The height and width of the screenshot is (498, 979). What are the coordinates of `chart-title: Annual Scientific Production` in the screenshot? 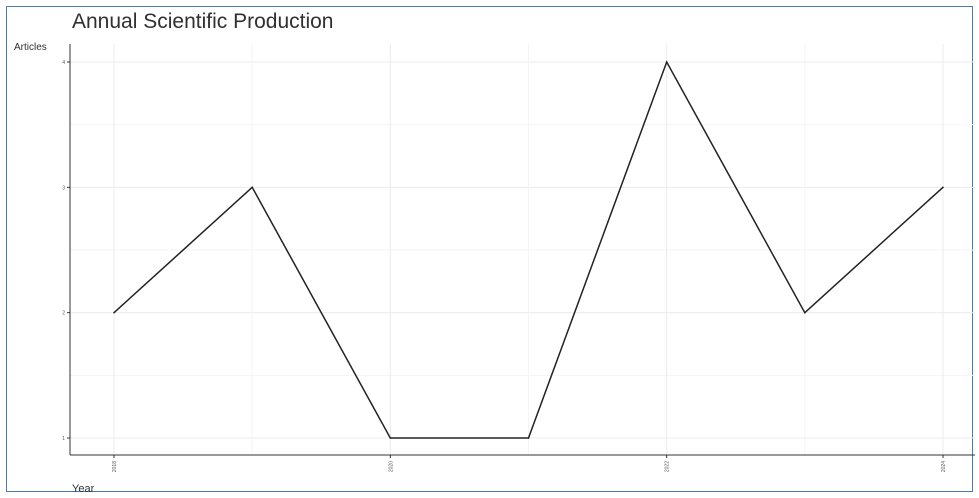 It's located at (203, 21).